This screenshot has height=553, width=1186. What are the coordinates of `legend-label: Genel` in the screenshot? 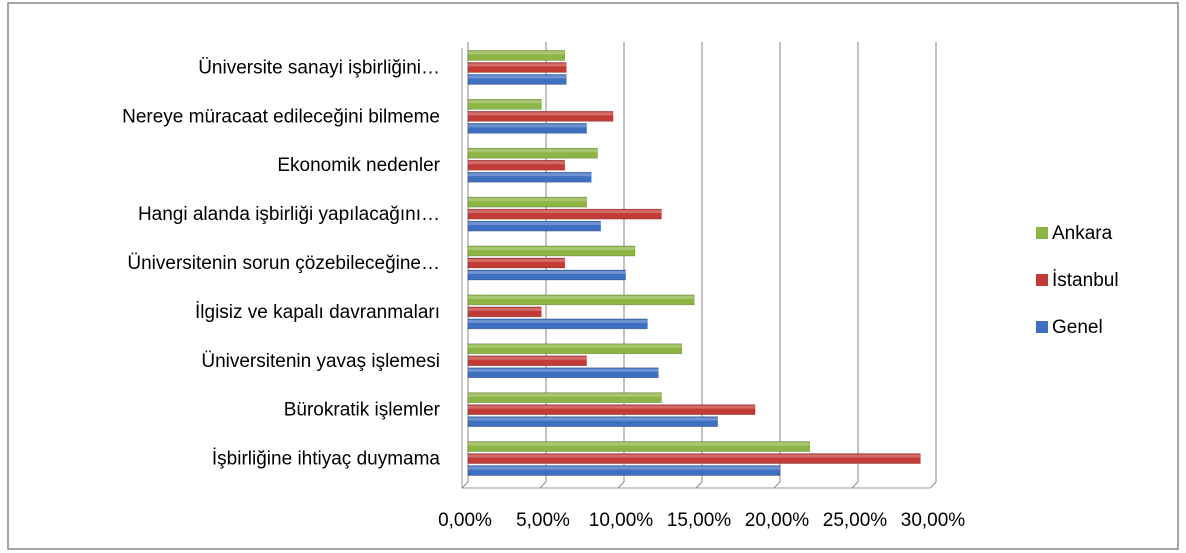 It's located at (1077, 327).